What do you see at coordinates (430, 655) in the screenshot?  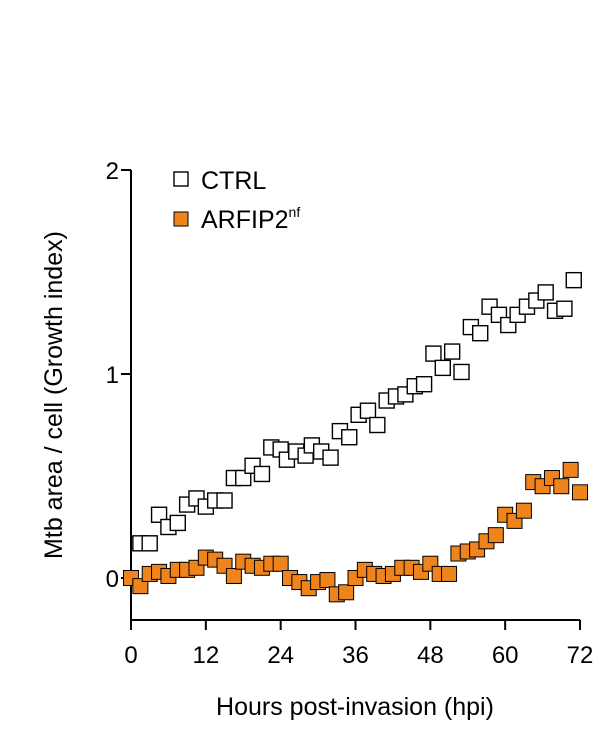 I see `x-tick-label: 48` at bounding box center [430, 655].